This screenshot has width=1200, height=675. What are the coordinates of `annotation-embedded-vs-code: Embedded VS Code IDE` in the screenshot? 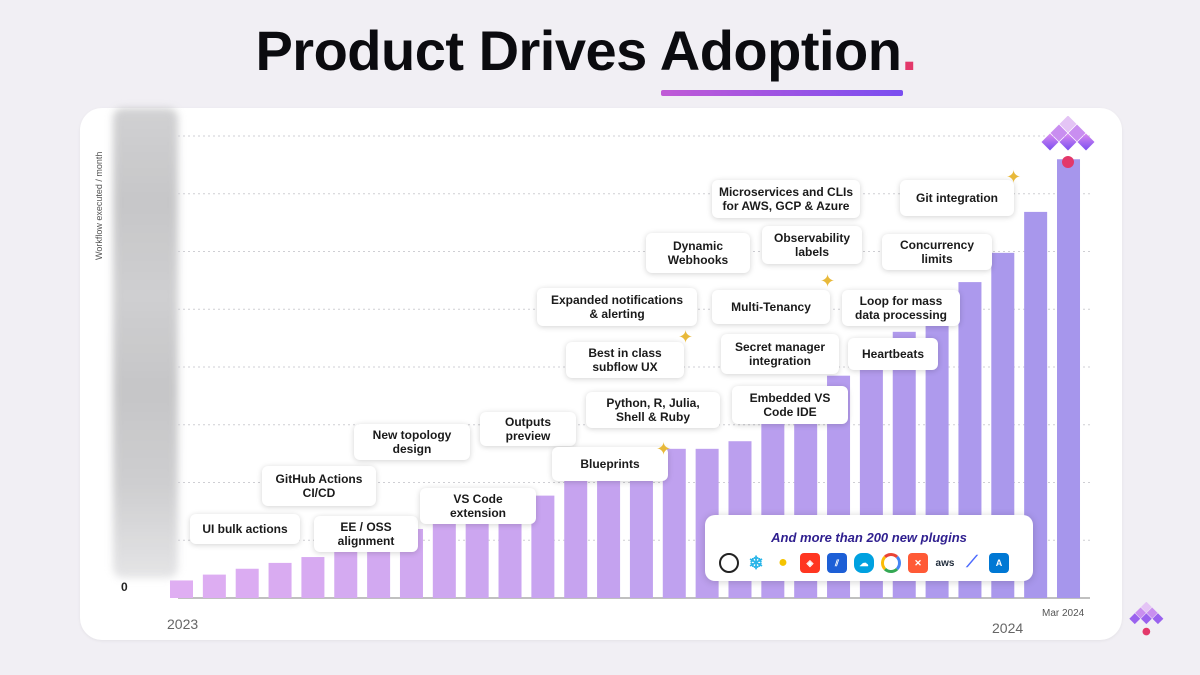 It's located at (790, 405).